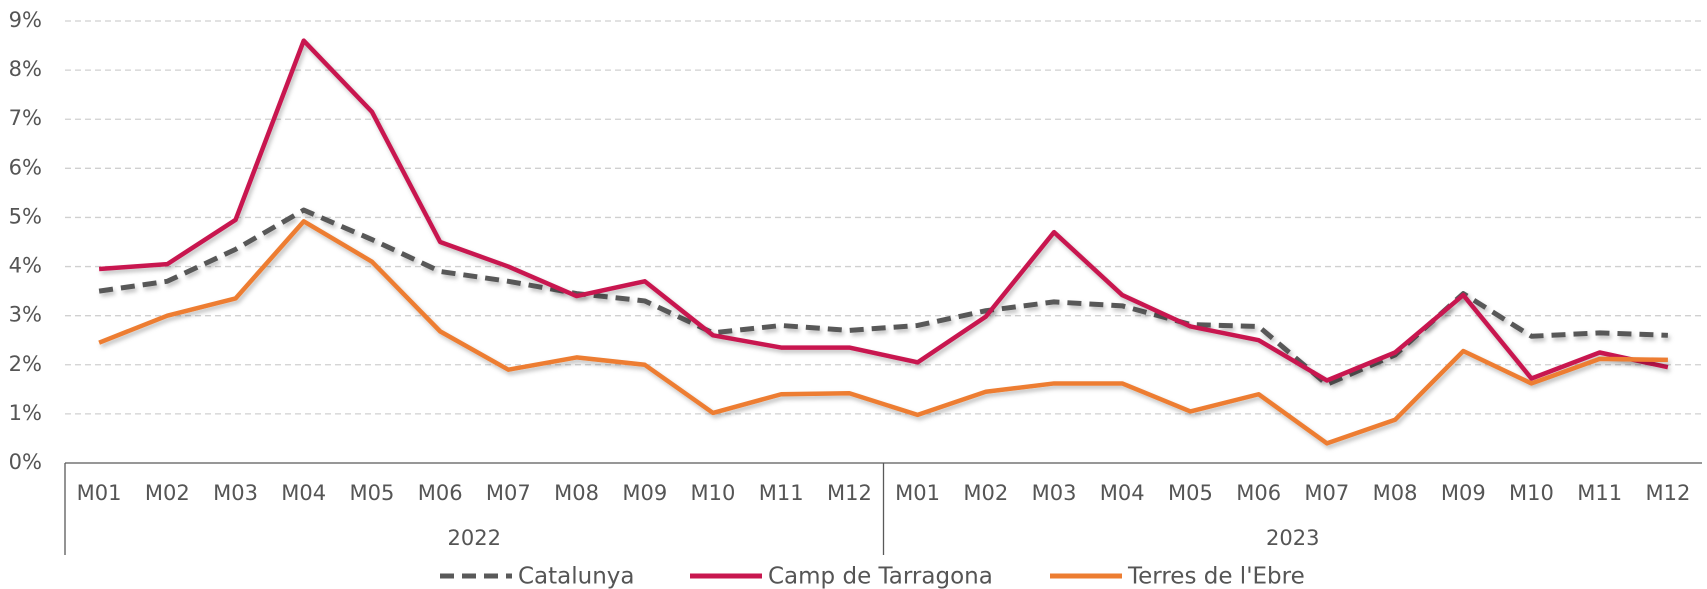  Describe the element at coordinates (25, 20) in the screenshot. I see `y-tick-label: 9%` at that location.